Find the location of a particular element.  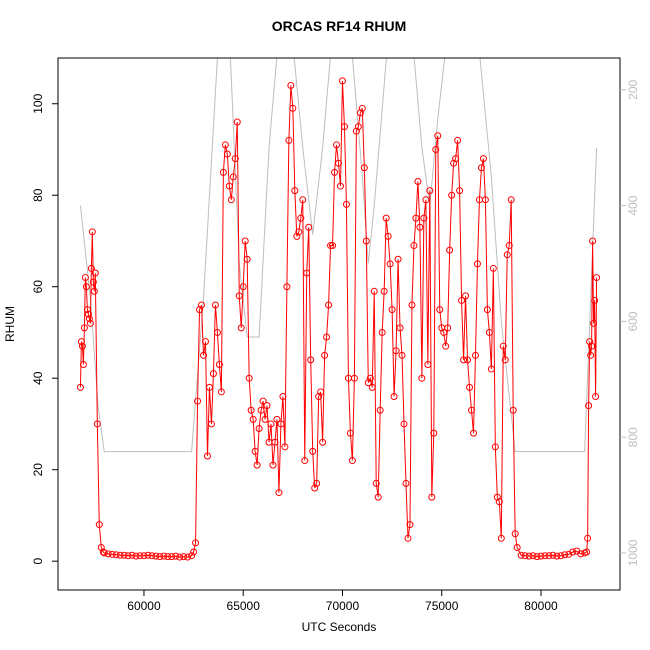

x-tick-label: 75000 is located at coordinates (442, 606).